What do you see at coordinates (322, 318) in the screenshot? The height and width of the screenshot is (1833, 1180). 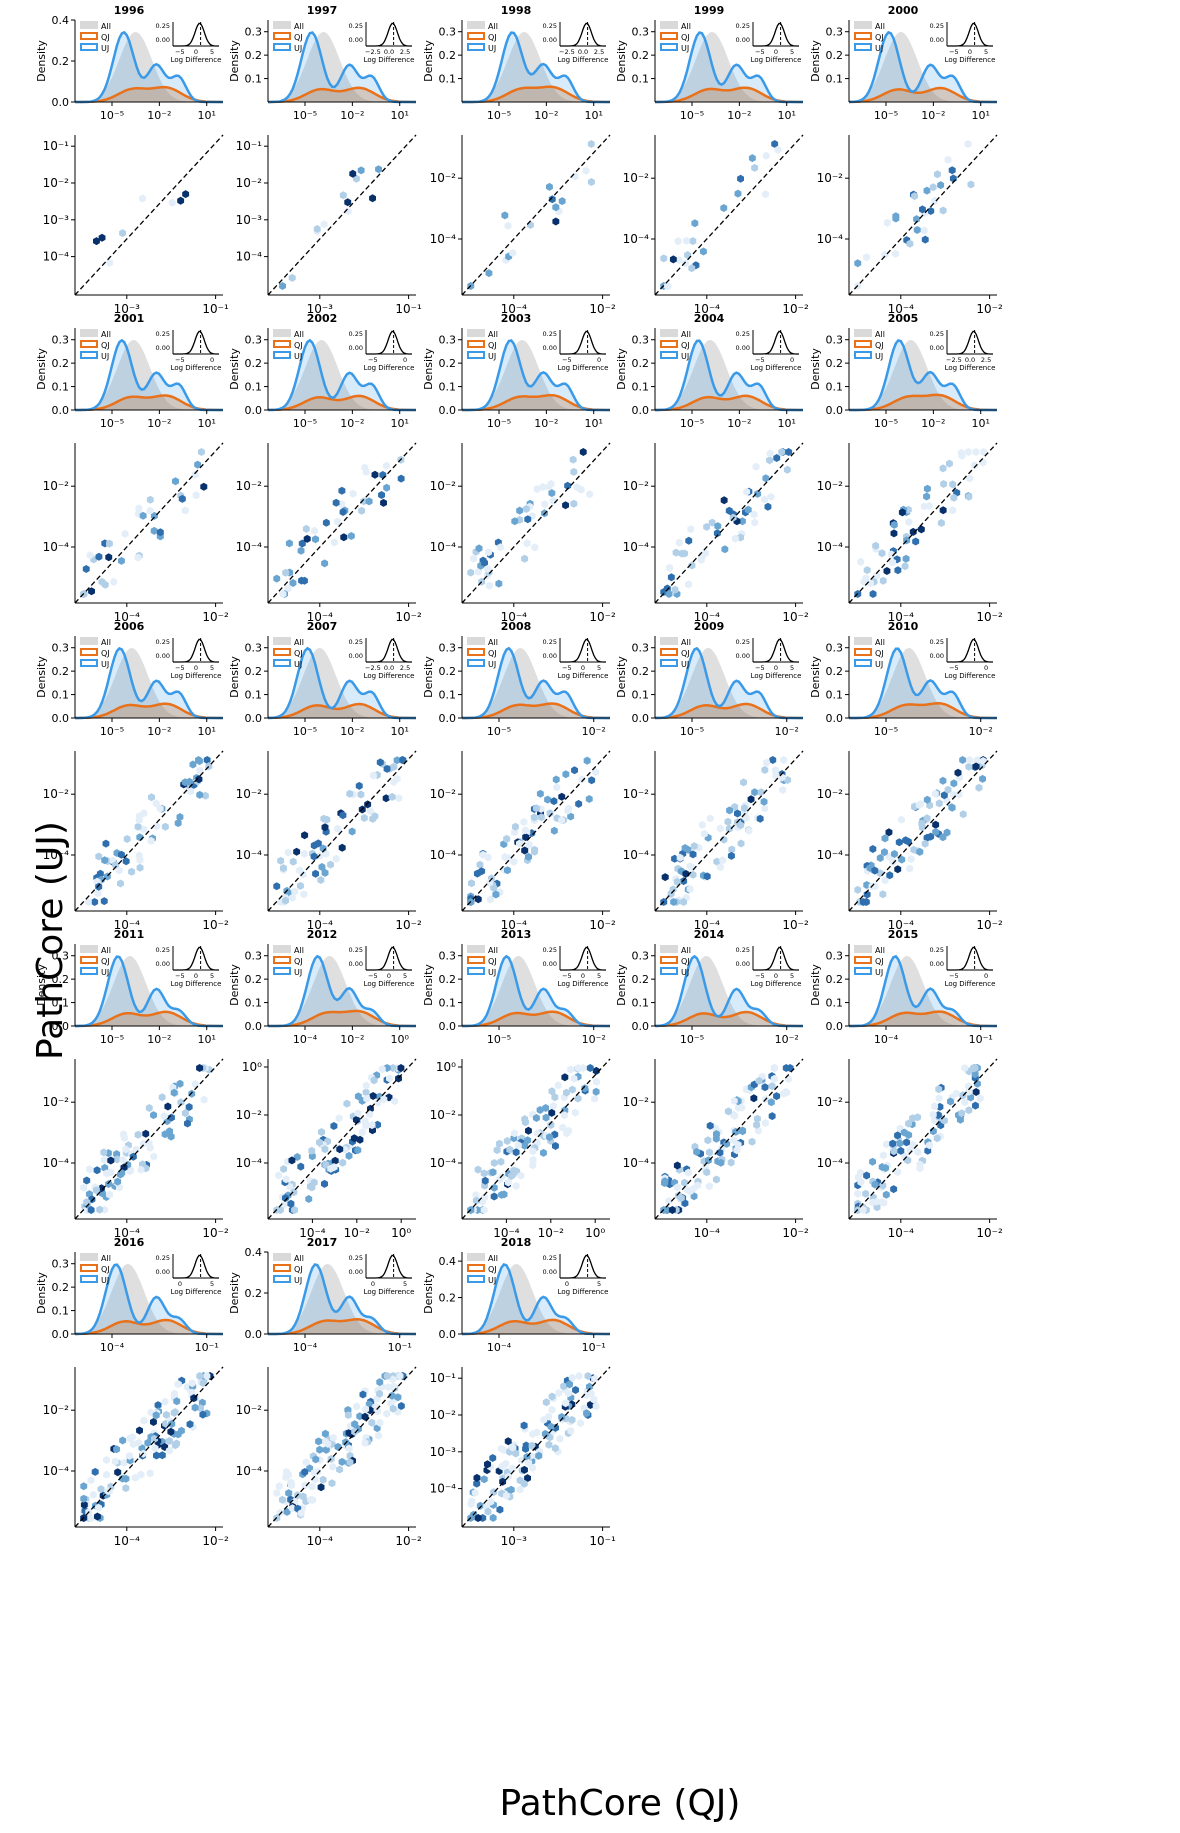 I see `panel-title: 2002` at bounding box center [322, 318].